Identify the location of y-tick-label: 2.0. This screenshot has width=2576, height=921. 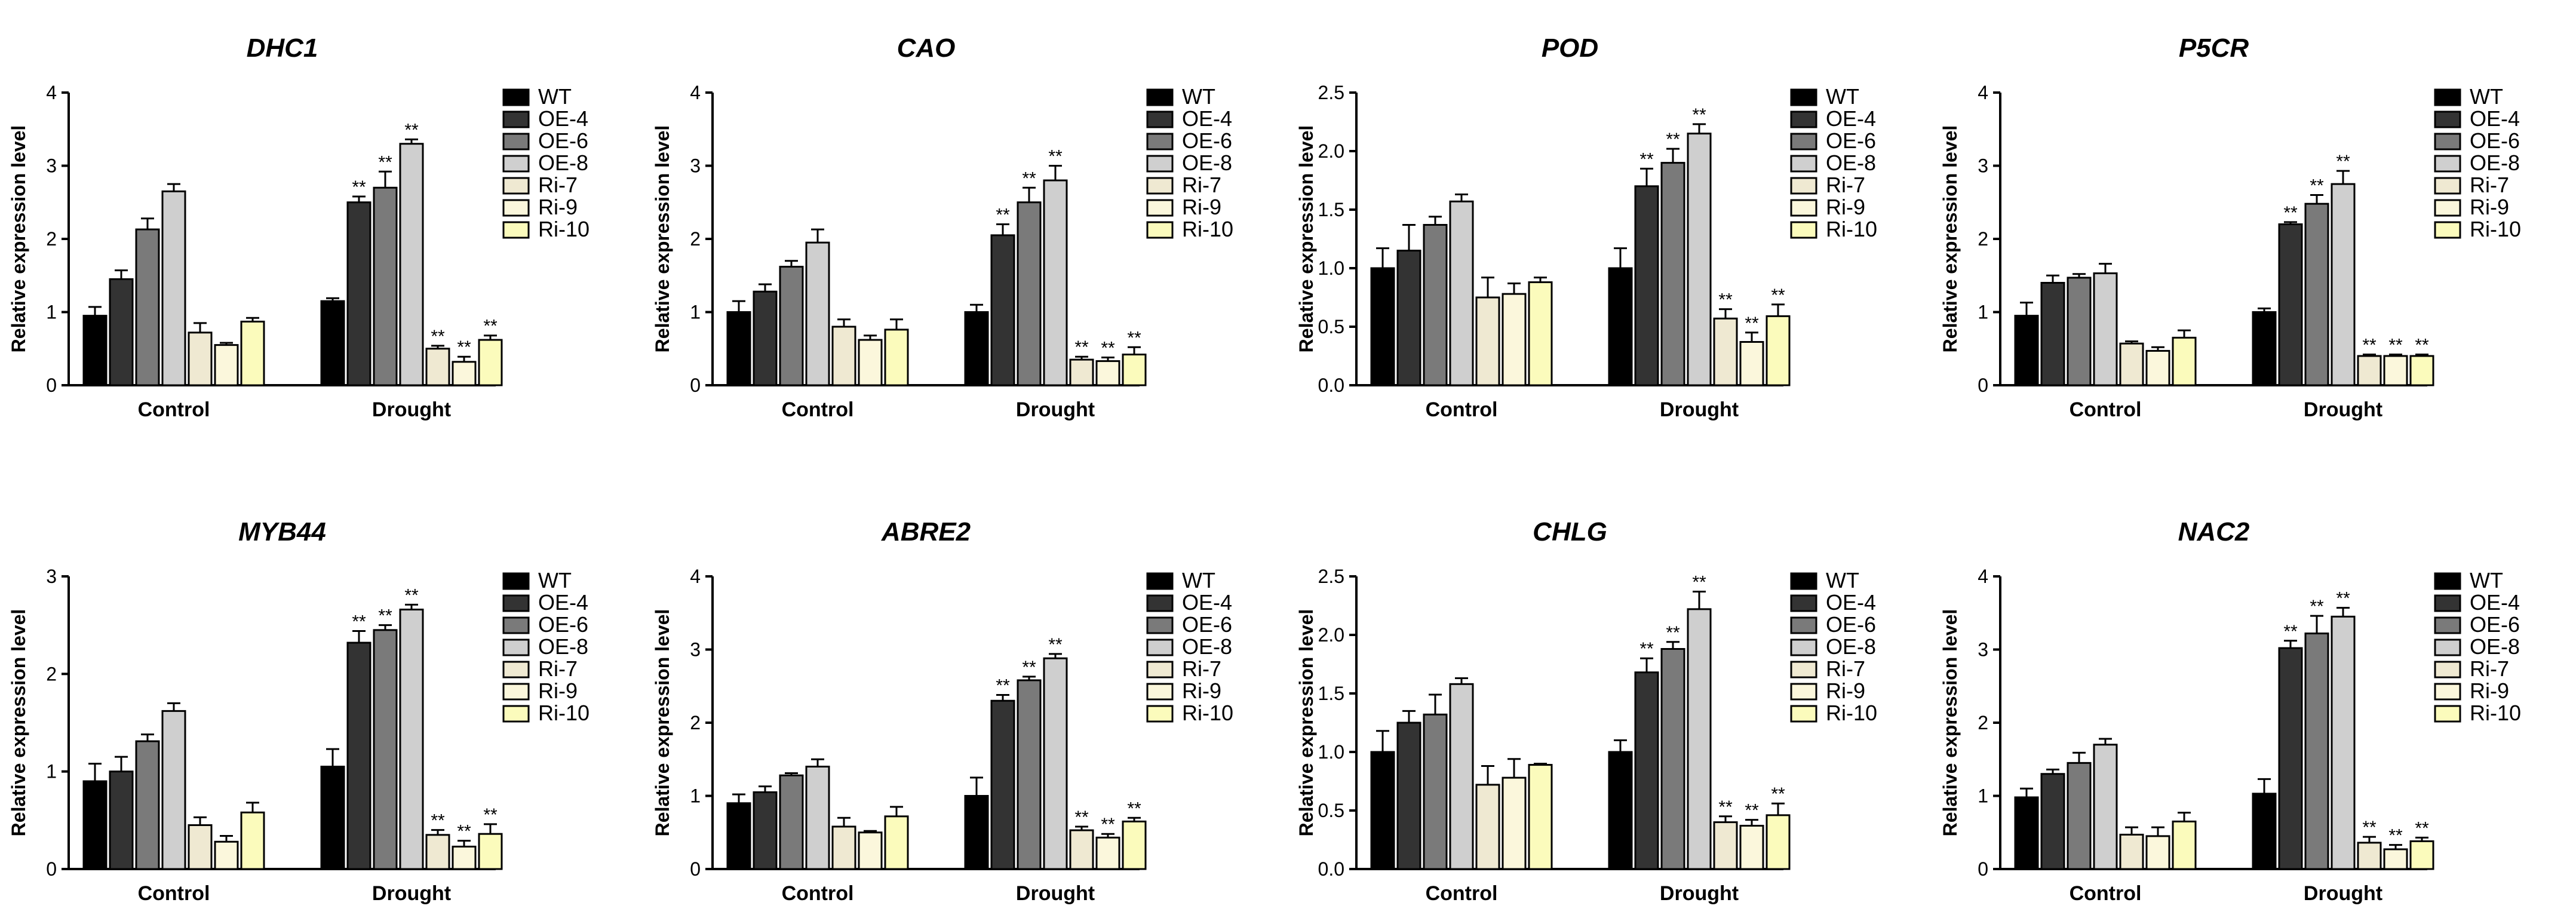
(1331, 635).